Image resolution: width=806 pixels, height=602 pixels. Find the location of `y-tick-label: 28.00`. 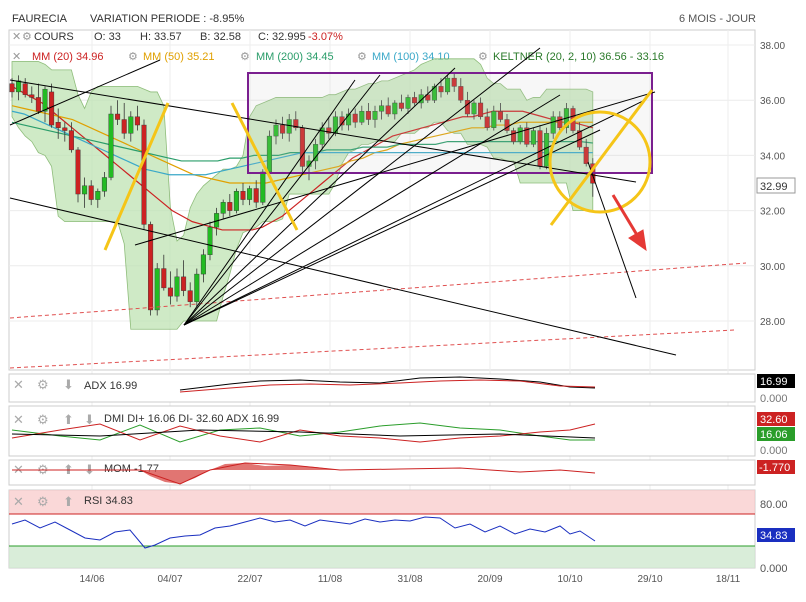

y-tick-label: 28.00 is located at coordinates (772, 322).